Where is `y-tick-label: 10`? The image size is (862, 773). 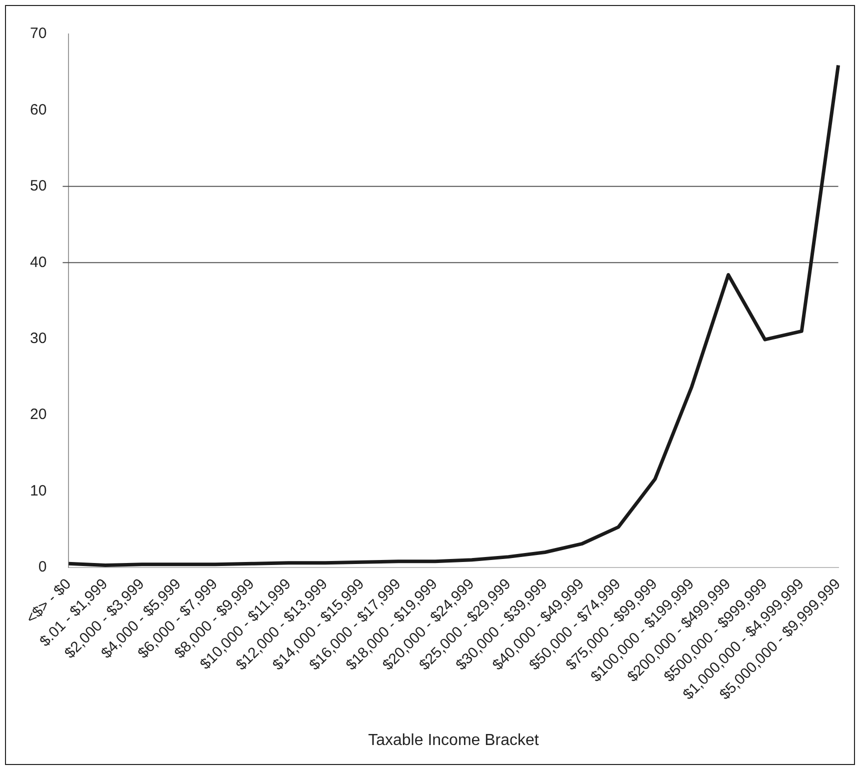 y-tick-label: 10 is located at coordinates (38, 491).